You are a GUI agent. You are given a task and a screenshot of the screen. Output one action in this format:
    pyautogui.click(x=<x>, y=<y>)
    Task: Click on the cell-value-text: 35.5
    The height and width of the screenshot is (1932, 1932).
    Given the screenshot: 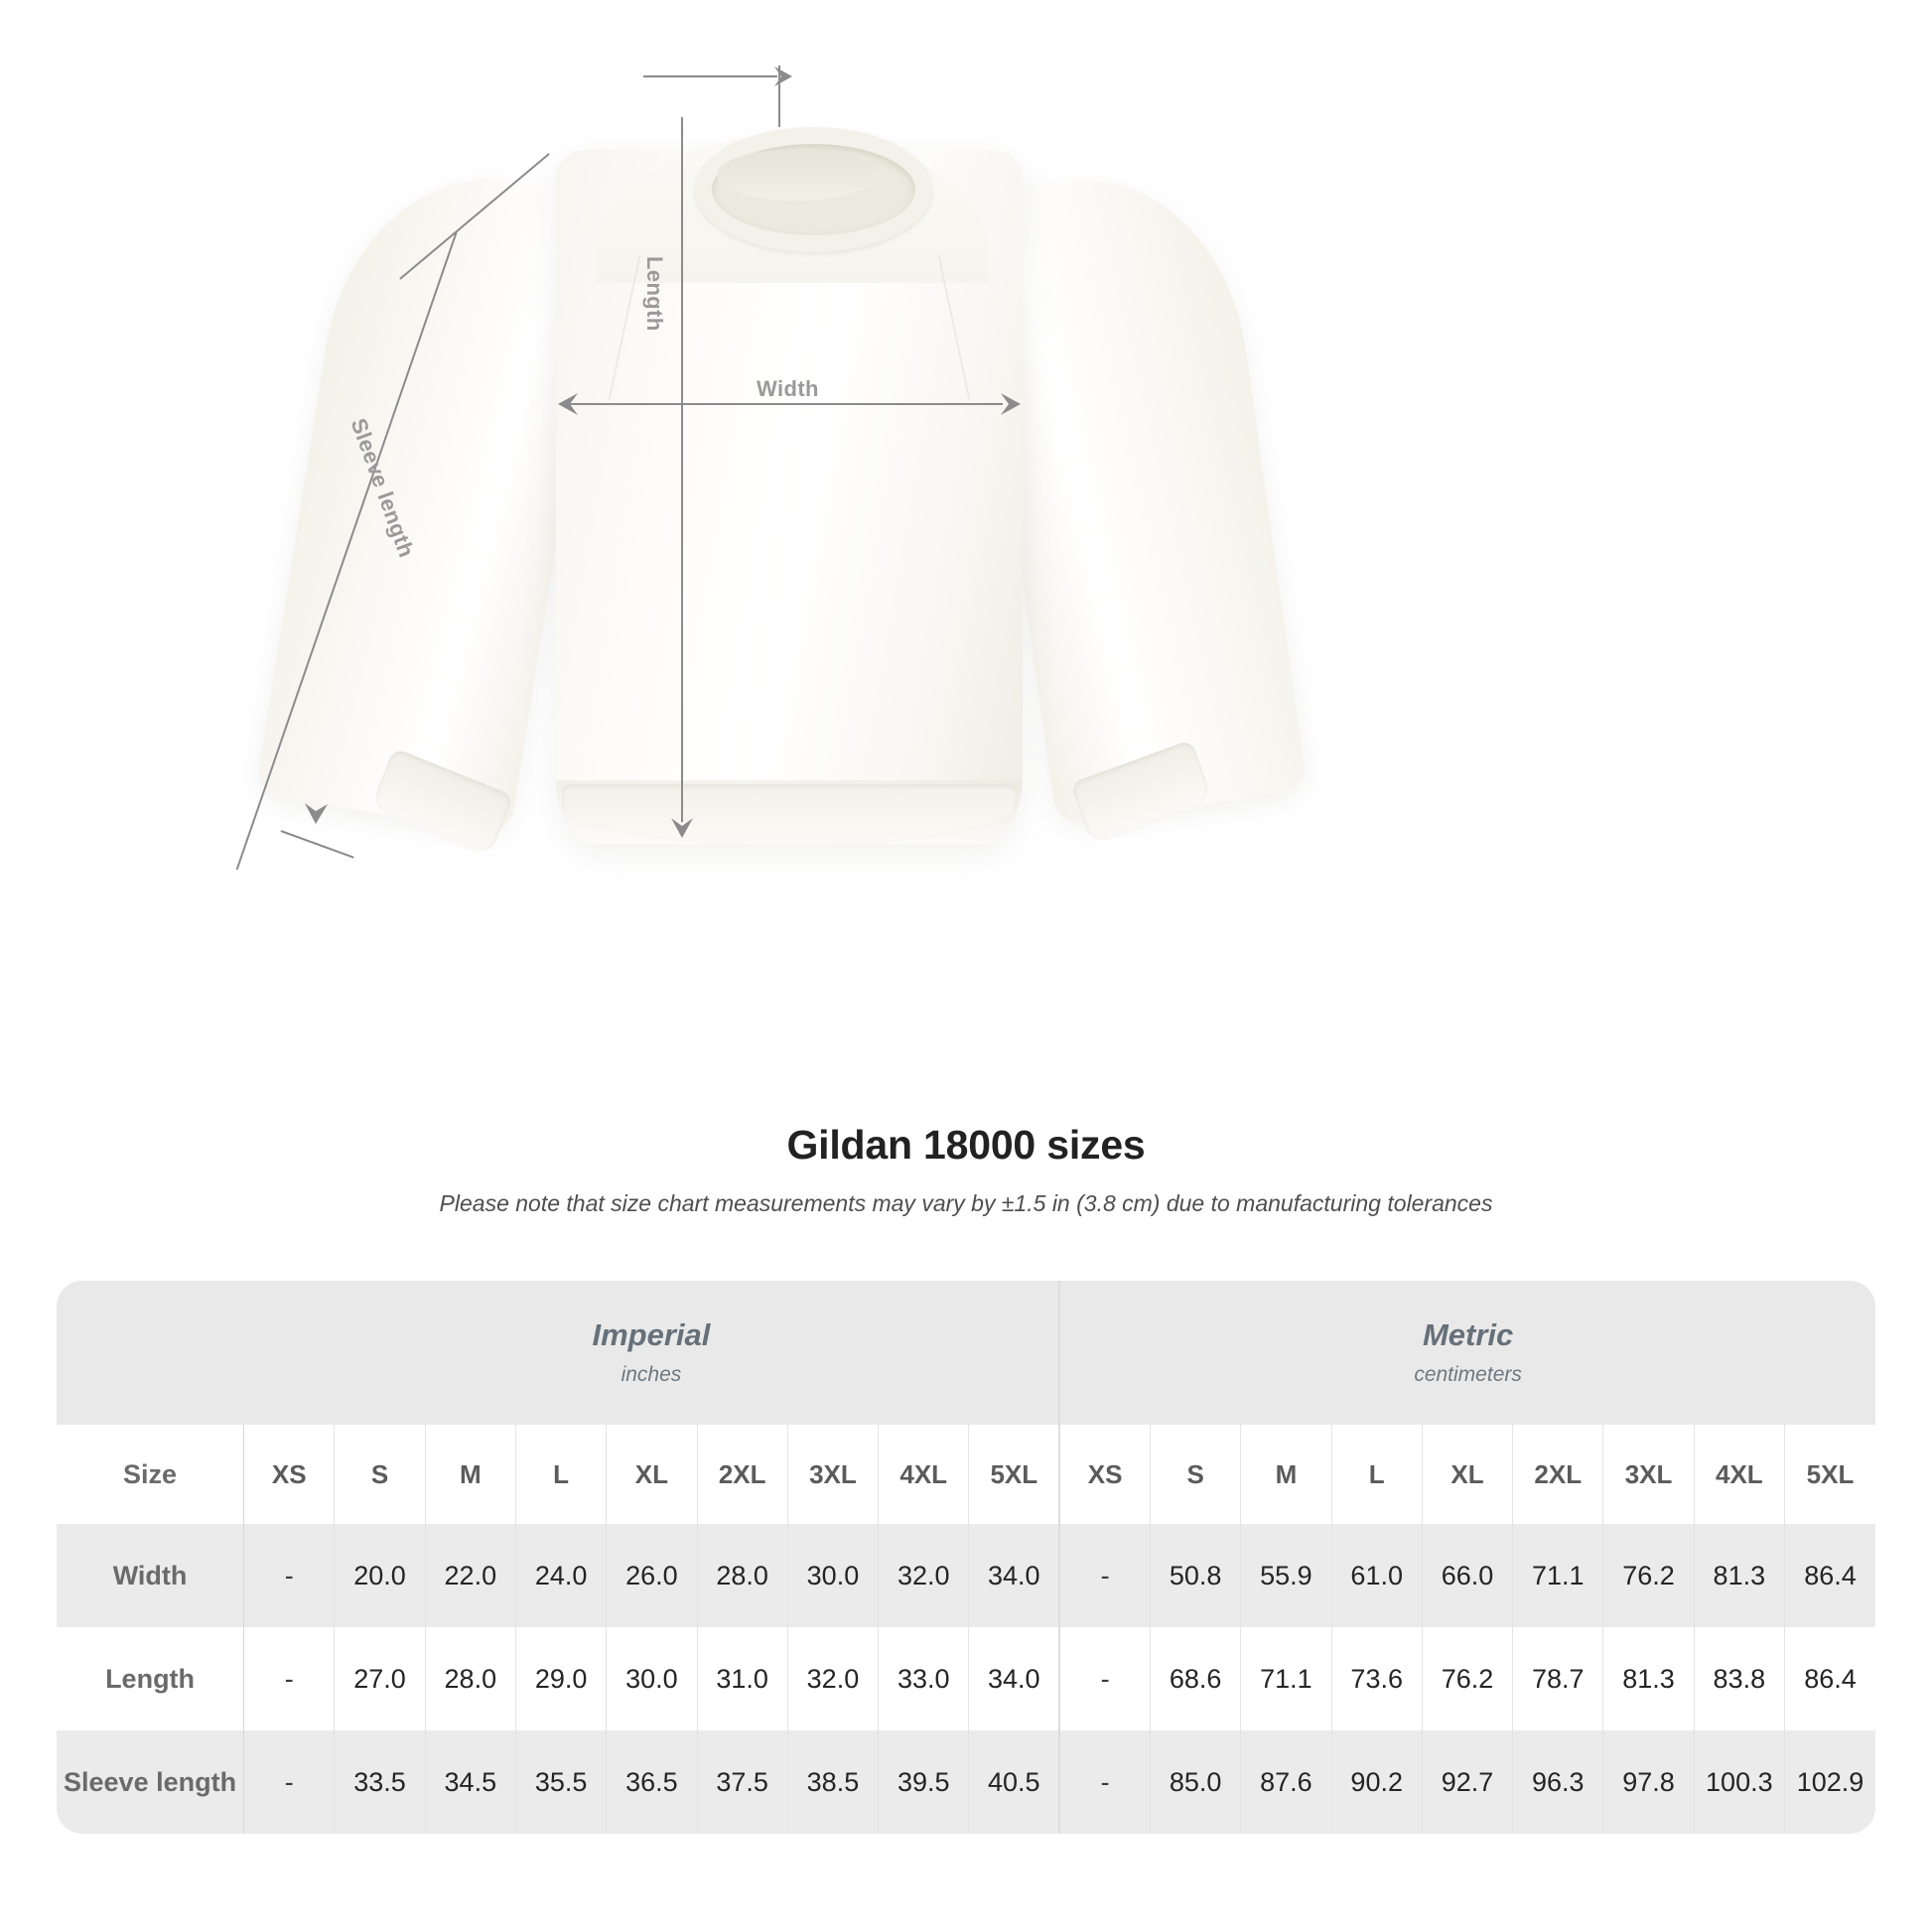 What is the action you would take?
    pyautogui.click(x=561, y=1782)
    